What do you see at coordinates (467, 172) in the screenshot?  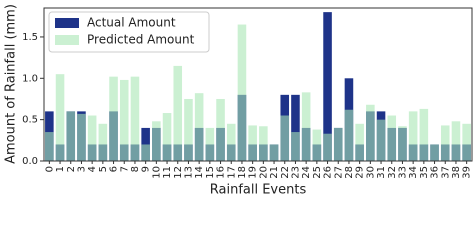 I see `x-tick-label: 39` at bounding box center [467, 172].